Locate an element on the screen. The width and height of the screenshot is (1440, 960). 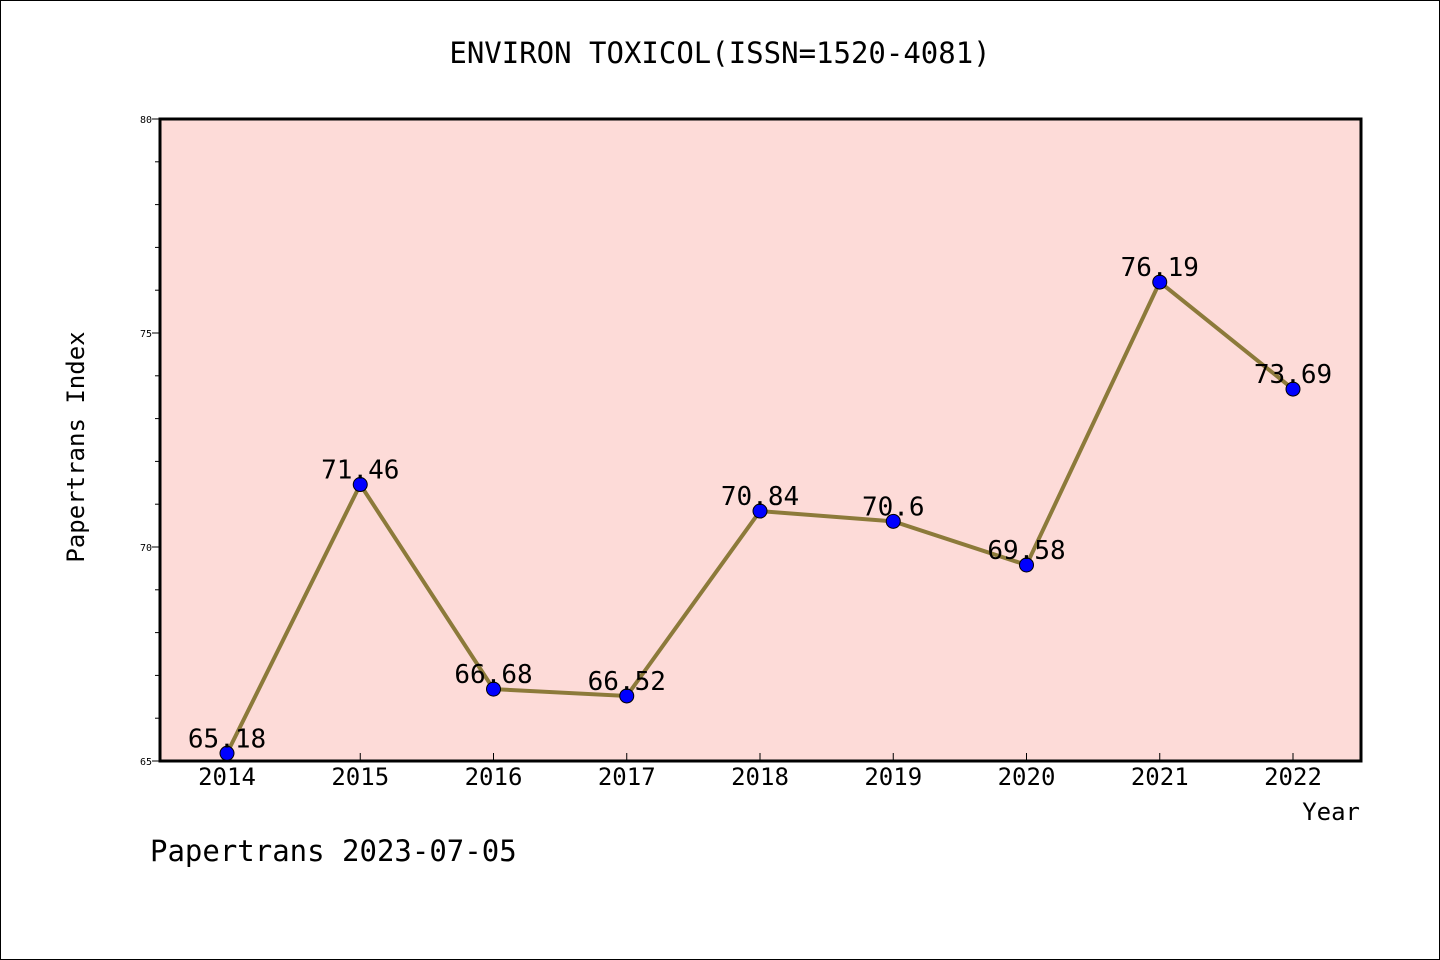
x-tick-label: 2014 is located at coordinates (227, 777).